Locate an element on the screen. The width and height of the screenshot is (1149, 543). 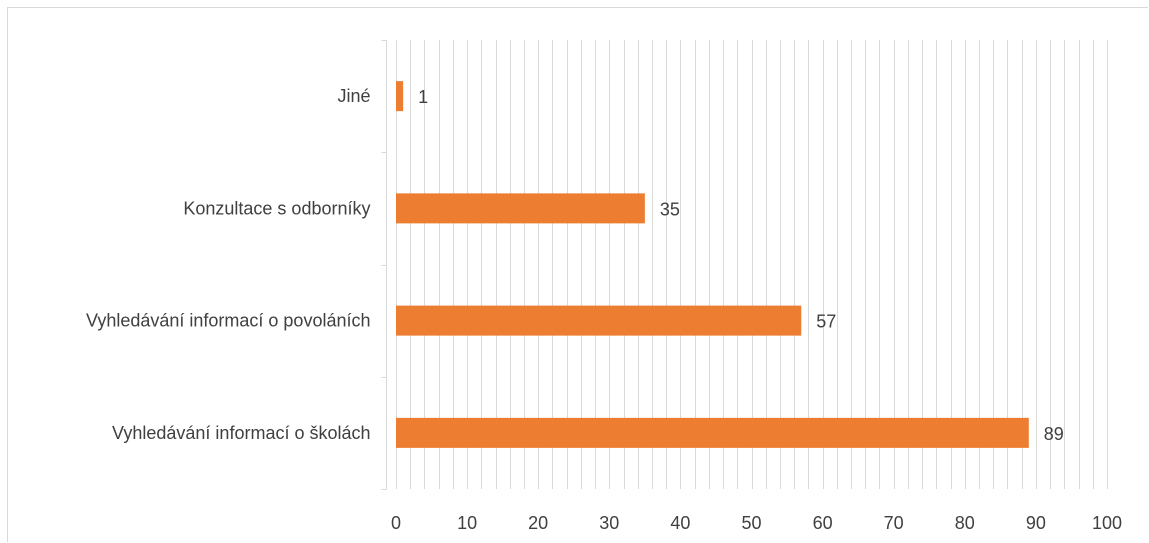
category-label: Vyhledávání informací o povoláních is located at coordinates (228, 321).